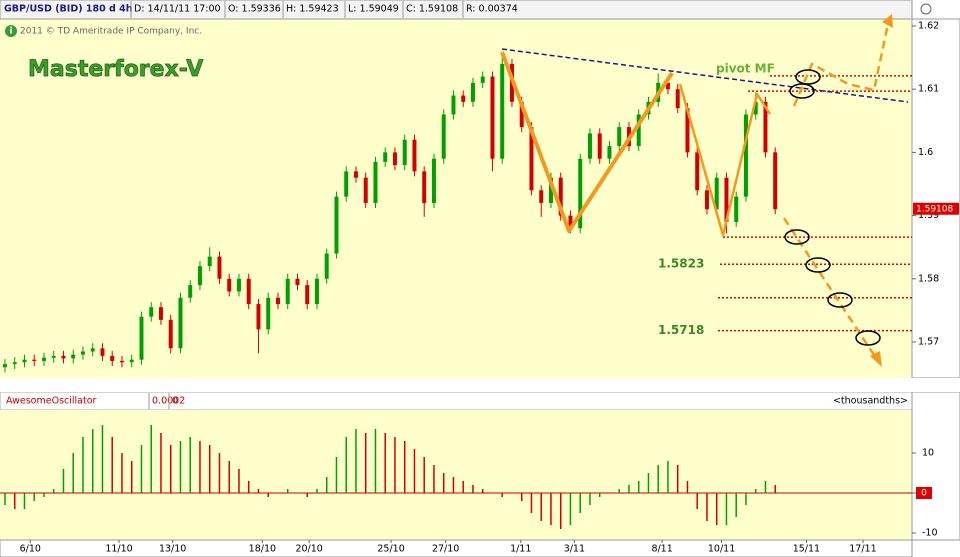 This screenshot has height=557, width=960. I want to click on last-price: 1.59108, so click(934, 209).